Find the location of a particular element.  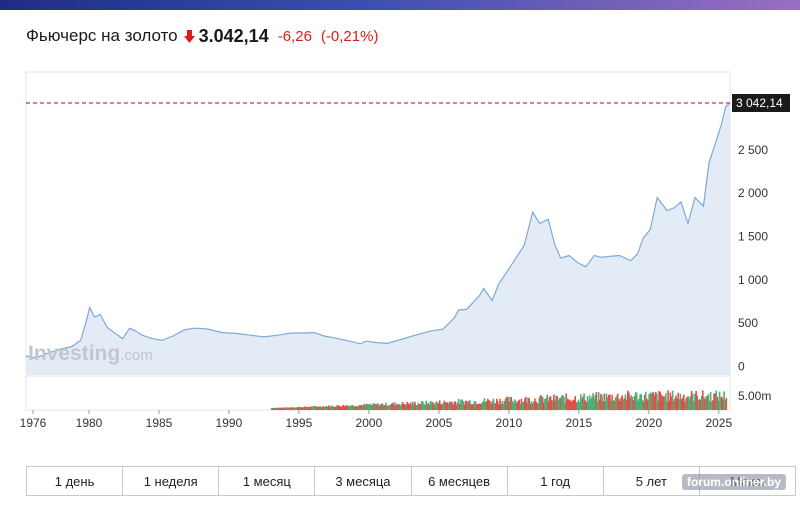

period-6m: 6 месяцев is located at coordinates (460, 481).